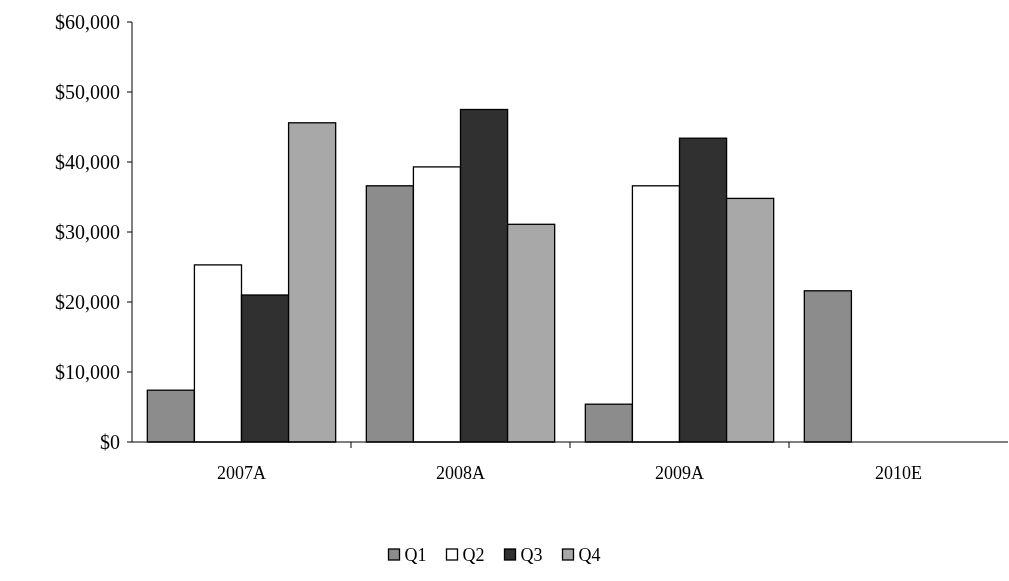 The image size is (1009, 581). What do you see at coordinates (110, 442) in the screenshot?
I see `y-tick-label: $0` at bounding box center [110, 442].